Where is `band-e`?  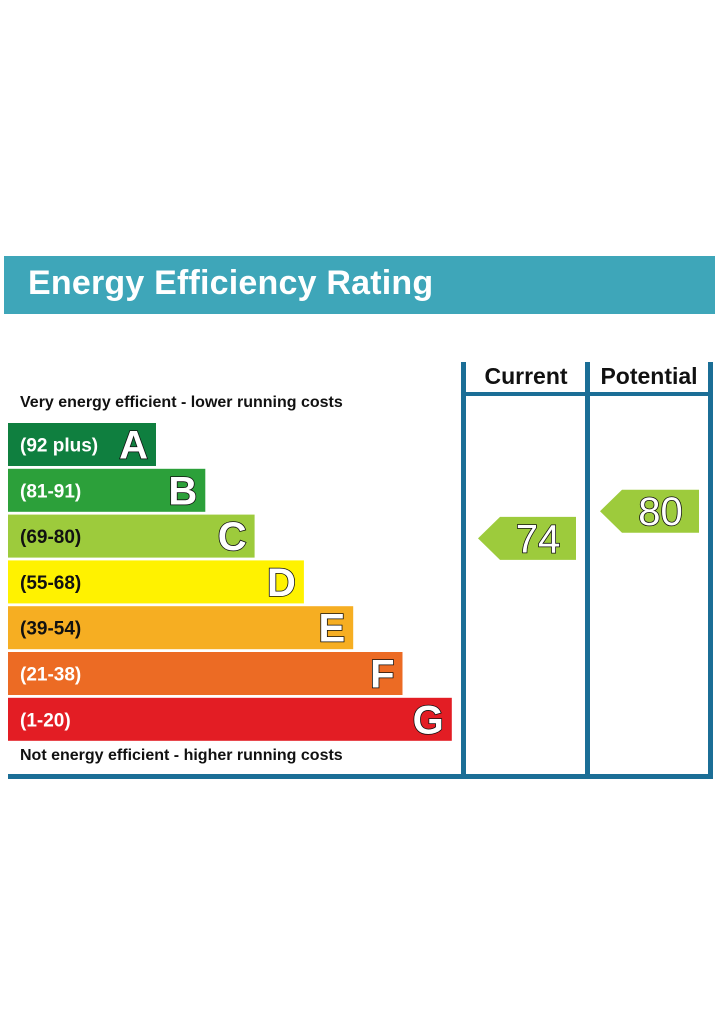
band-e is located at coordinates (181, 628).